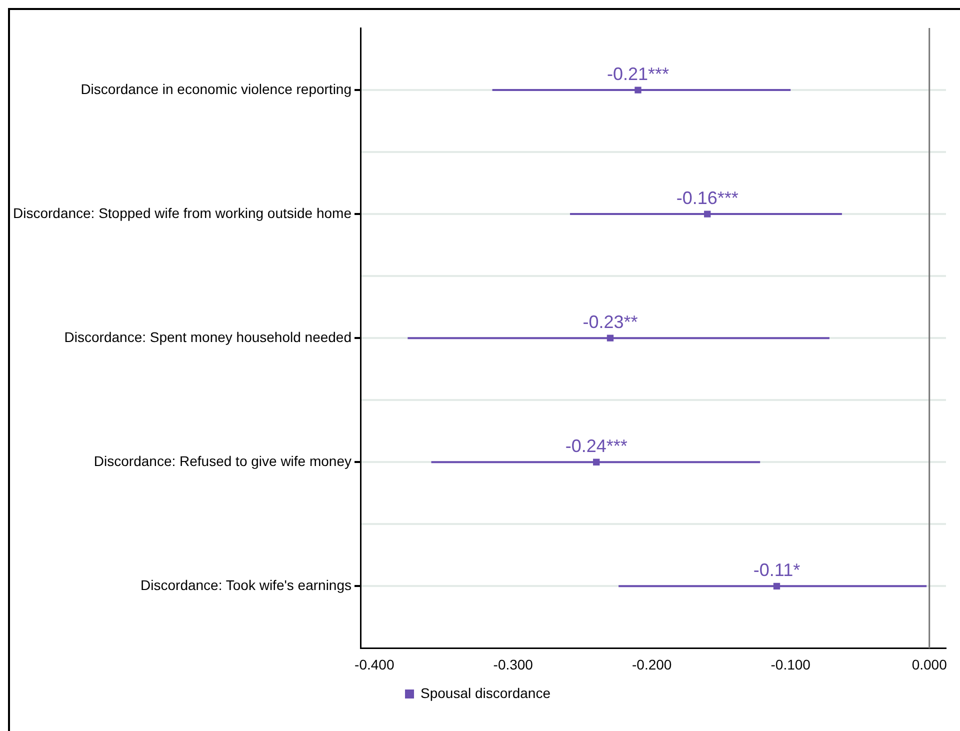  What do you see at coordinates (223, 461) in the screenshot?
I see `y-tick-label: Discordance: Refused to give wife money` at bounding box center [223, 461].